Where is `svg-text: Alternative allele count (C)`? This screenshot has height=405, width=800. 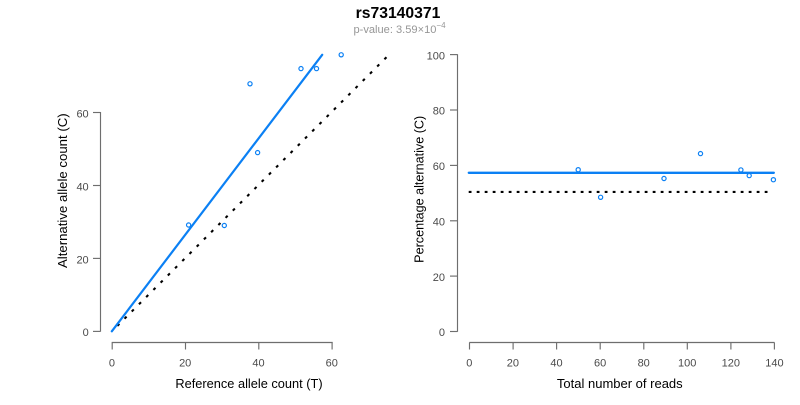 svg-text: Alternative allele count (C) is located at coordinates (62, 190).